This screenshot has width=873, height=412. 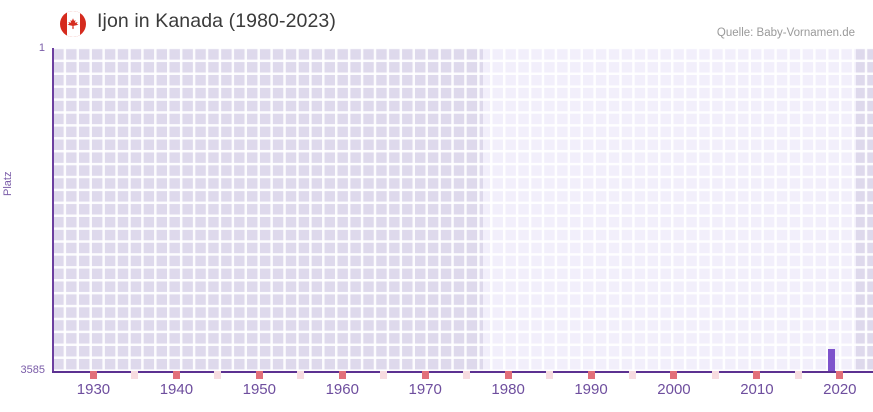 What do you see at coordinates (342, 389) in the screenshot?
I see `x-axis-tick-label: 1960` at bounding box center [342, 389].